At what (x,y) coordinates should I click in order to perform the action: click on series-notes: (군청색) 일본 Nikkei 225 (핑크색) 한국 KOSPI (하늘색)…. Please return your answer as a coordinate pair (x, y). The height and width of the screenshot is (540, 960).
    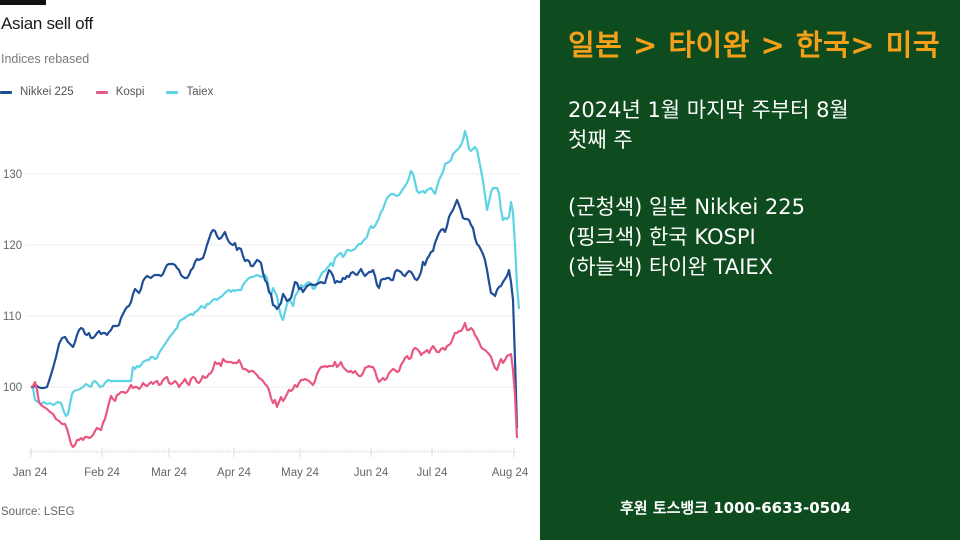
    Looking at the image, I should click on (686, 237).